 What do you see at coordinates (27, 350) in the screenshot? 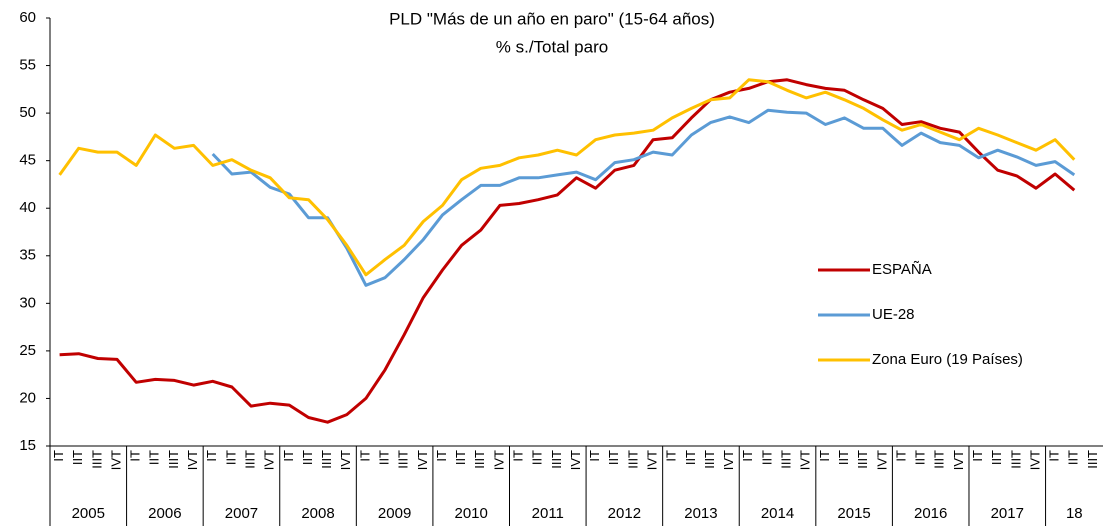
I see `y-tick-label: 25` at bounding box center [27, 350].